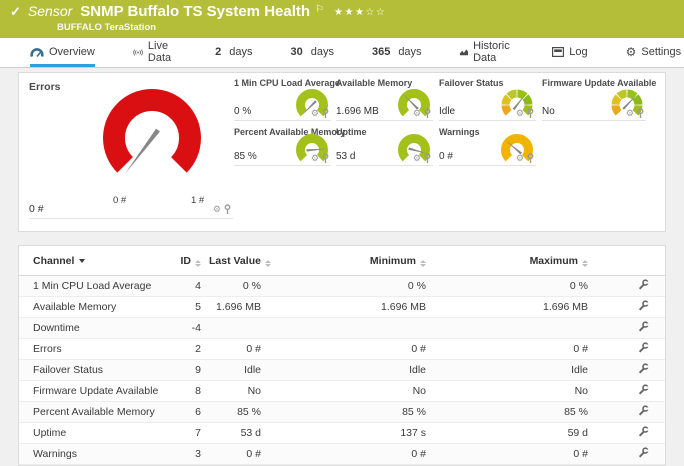 The width and height of the screenshot is (684, 466). Describe the element at coordinates (464, 52) in the screenshot. I see `chart-icon` at that location.